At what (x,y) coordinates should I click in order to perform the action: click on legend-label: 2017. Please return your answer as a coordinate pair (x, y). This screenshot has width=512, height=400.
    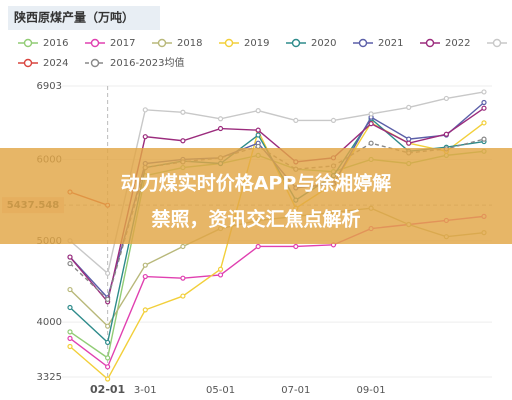
    Looking at the image, I should click on (122, 43).